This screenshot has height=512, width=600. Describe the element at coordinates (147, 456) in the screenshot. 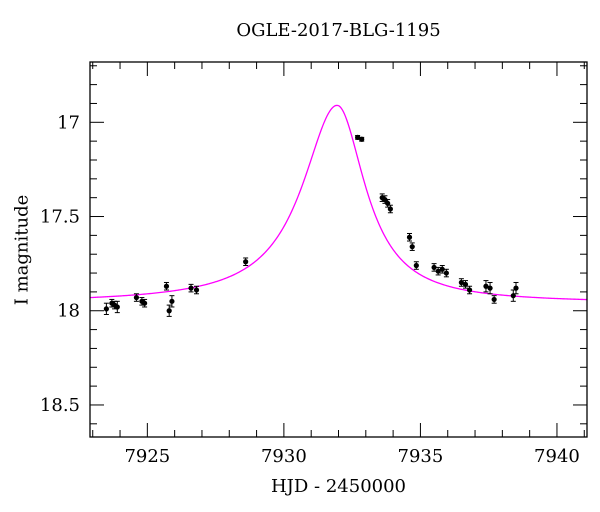

I see `x-tick-label: 7925` at that location.